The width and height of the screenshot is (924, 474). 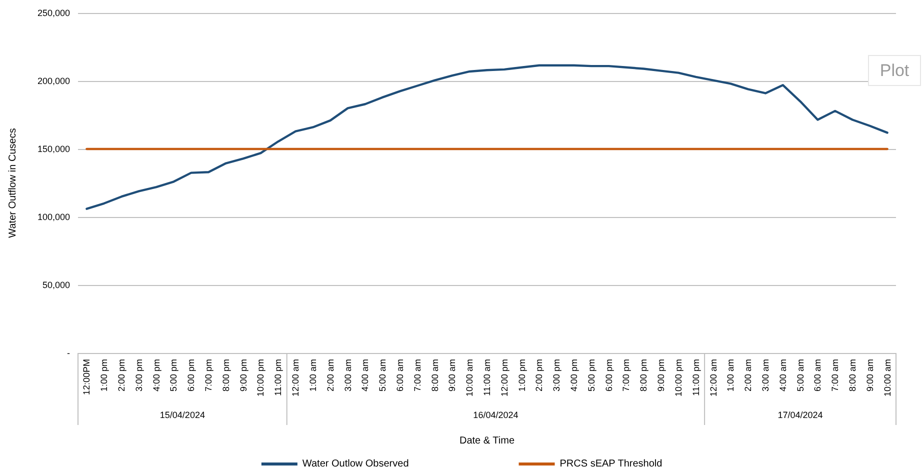 I want to click on y-tick-label: 100,000, so click(x=53, y=217).